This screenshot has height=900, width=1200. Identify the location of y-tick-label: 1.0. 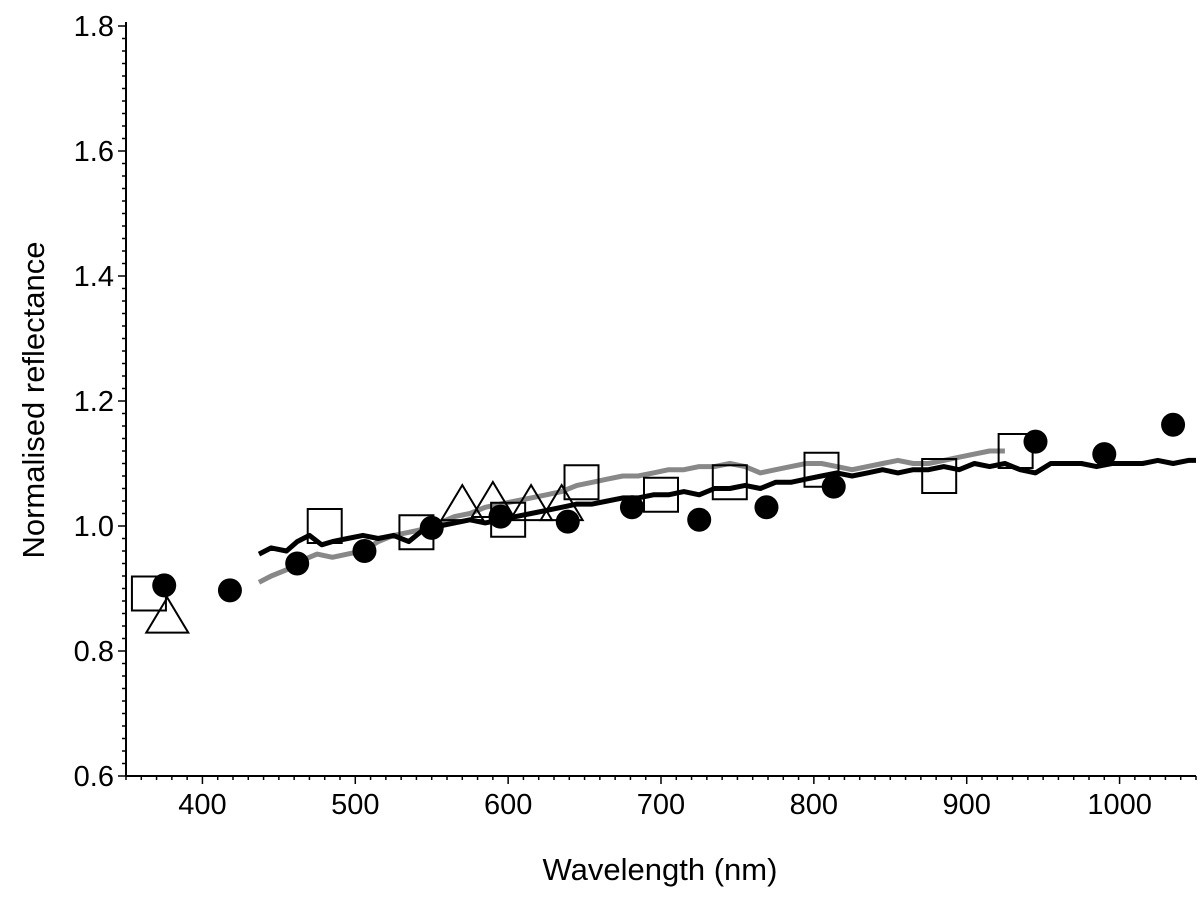
(94, 527).